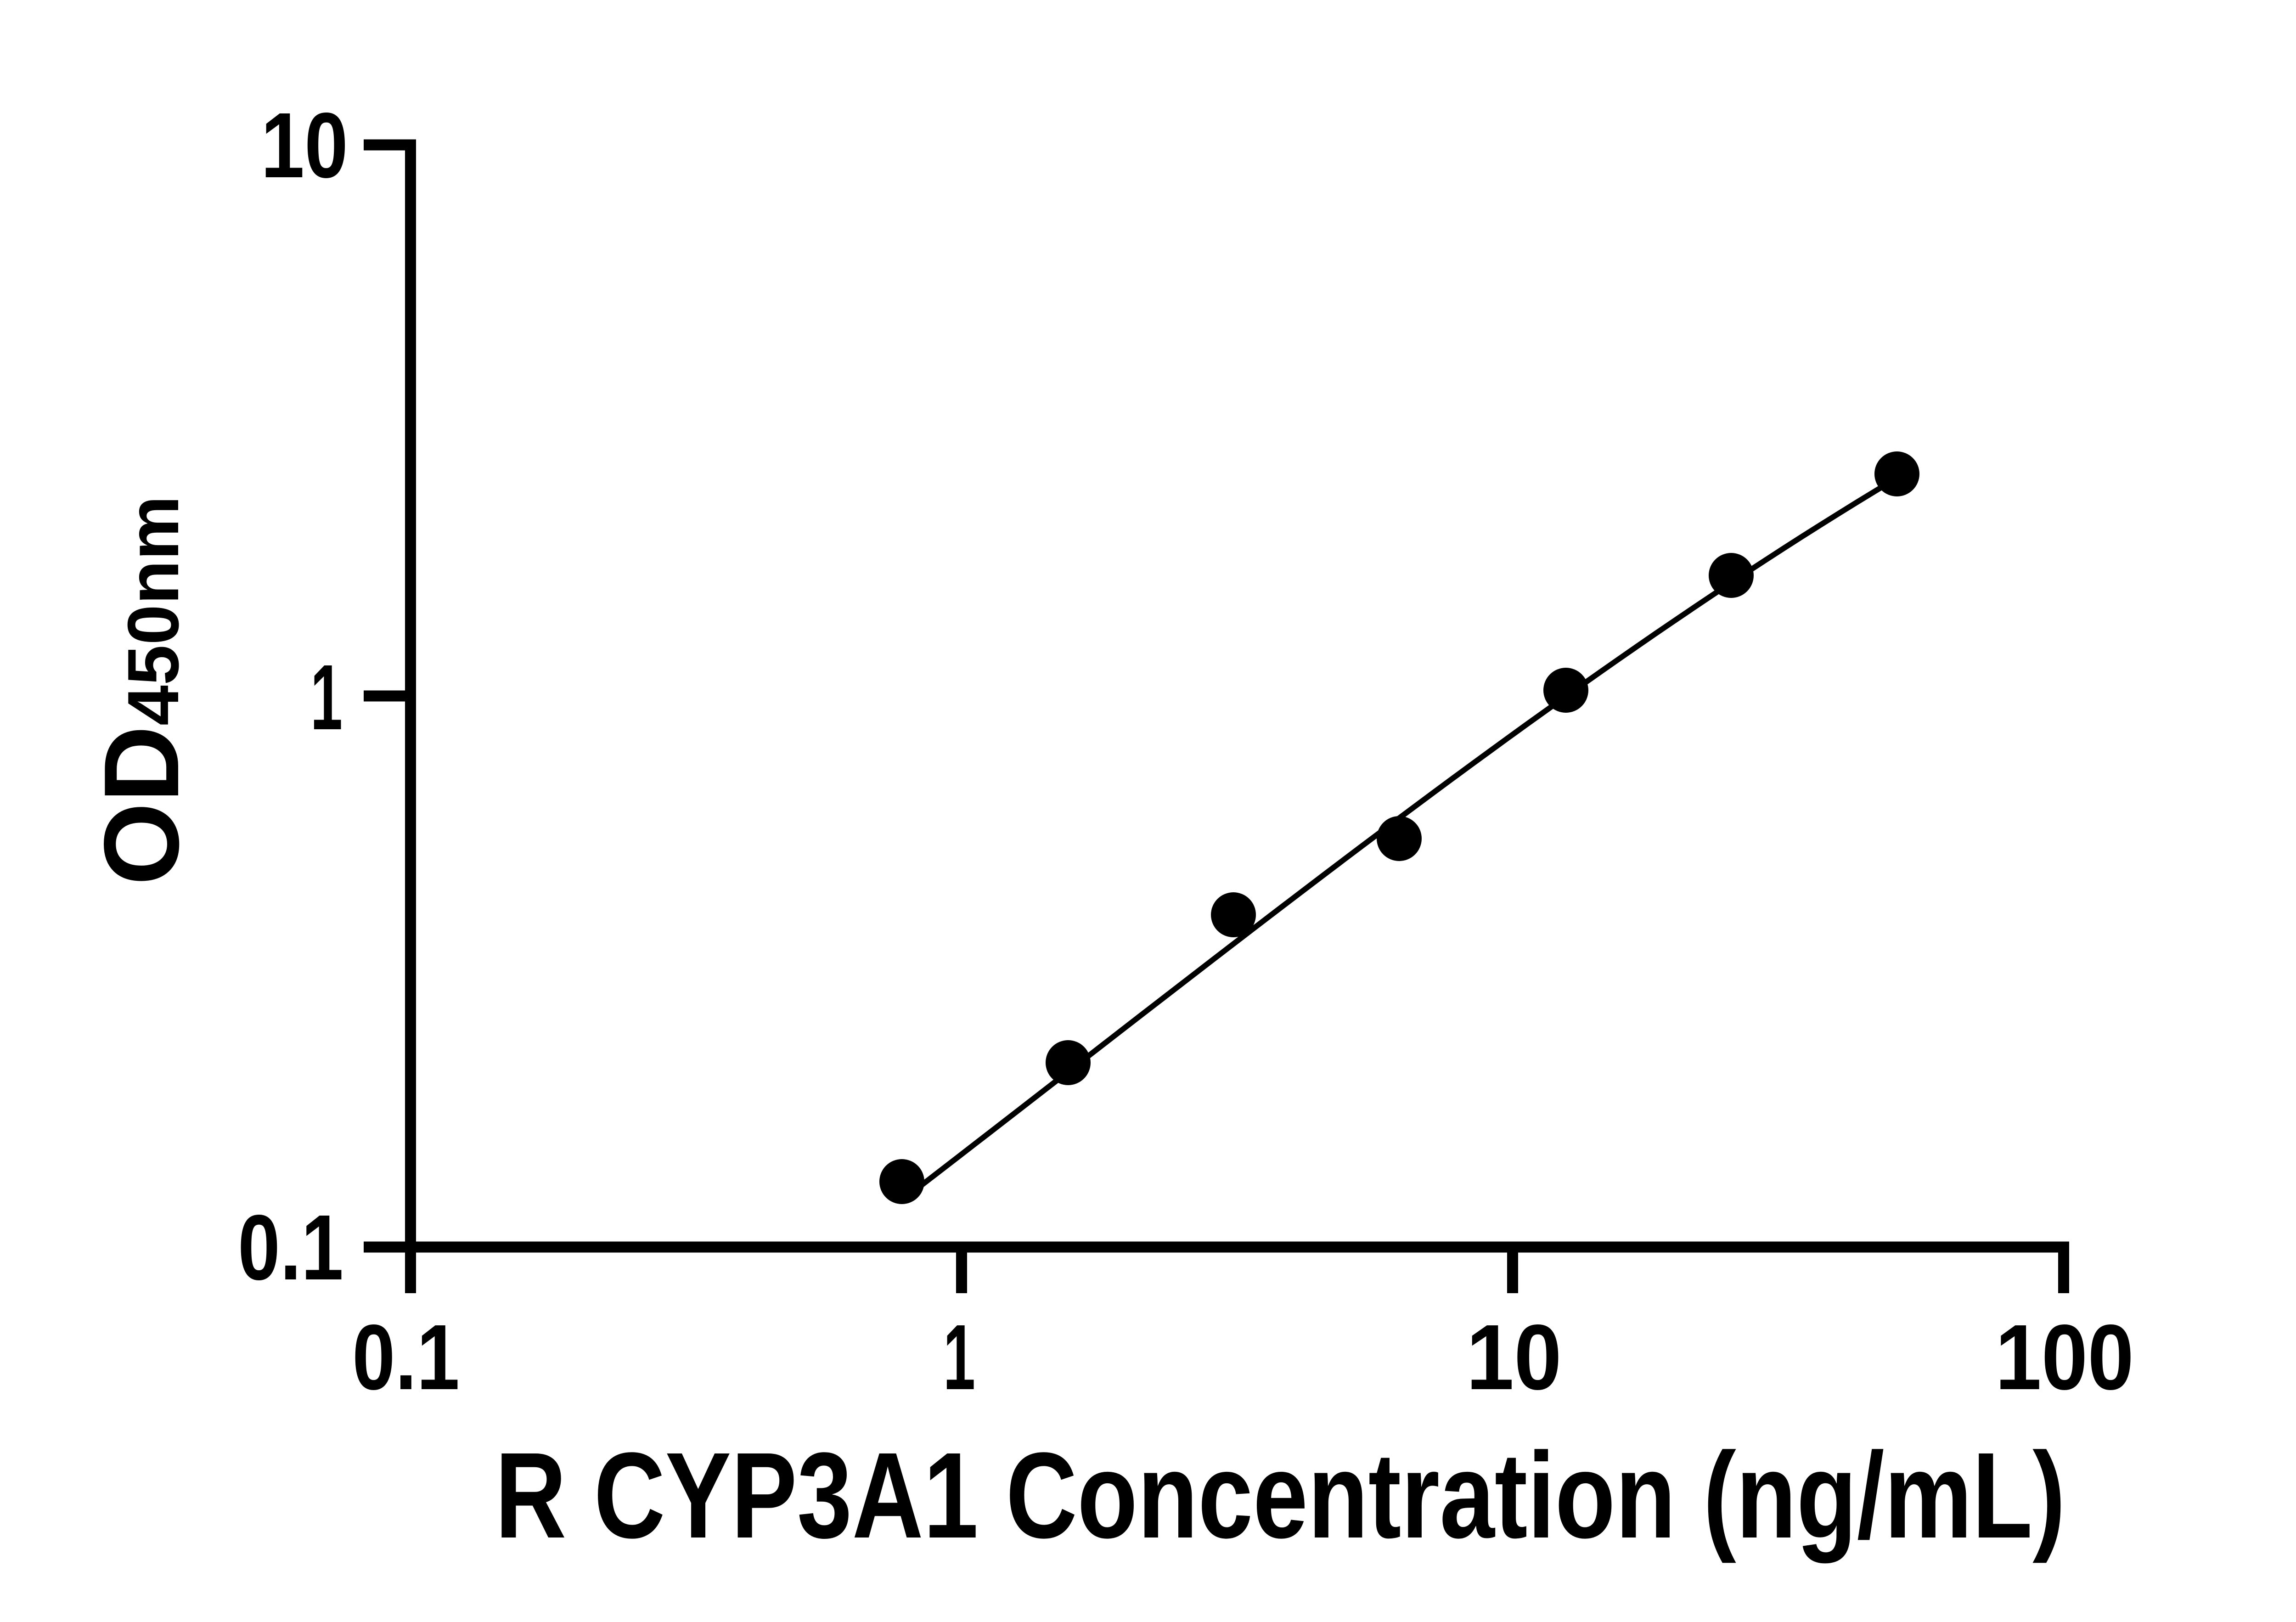 Image resolution: width=2296 pixels, height=1622 pixels. Describe the element at coordinates (1280, 1495) in the screenshot. I see `svg-text: R CYP3A1 Concentration (ng/mL)` at that location.